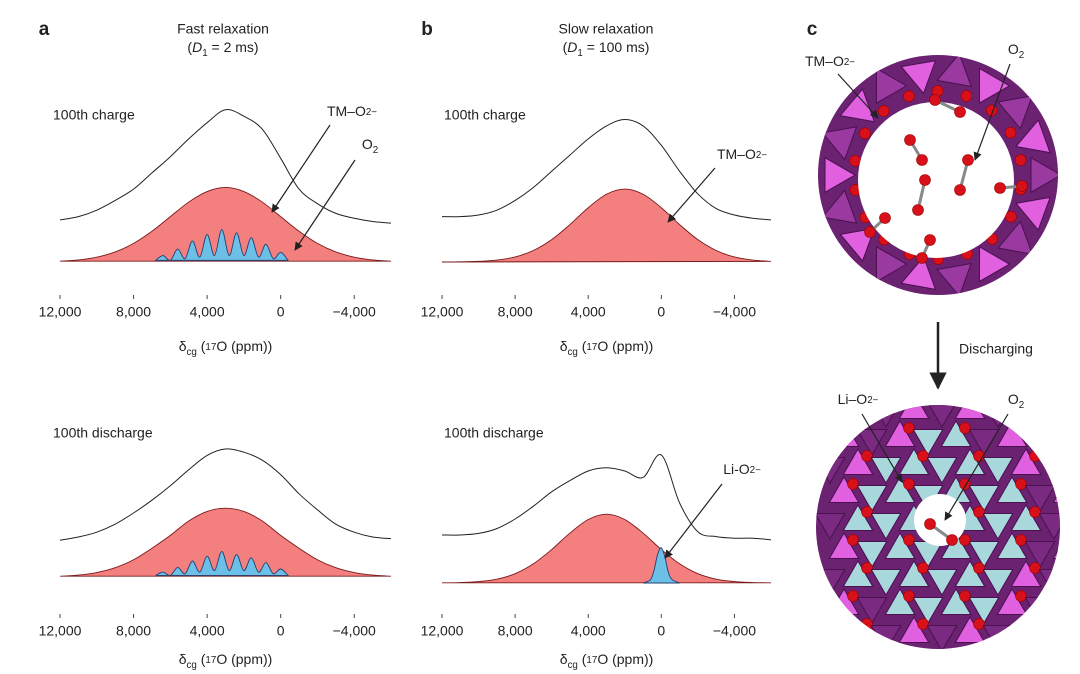 The image size is (1080, 674). I want to click on text-part: Li-O, so click(736, 469).